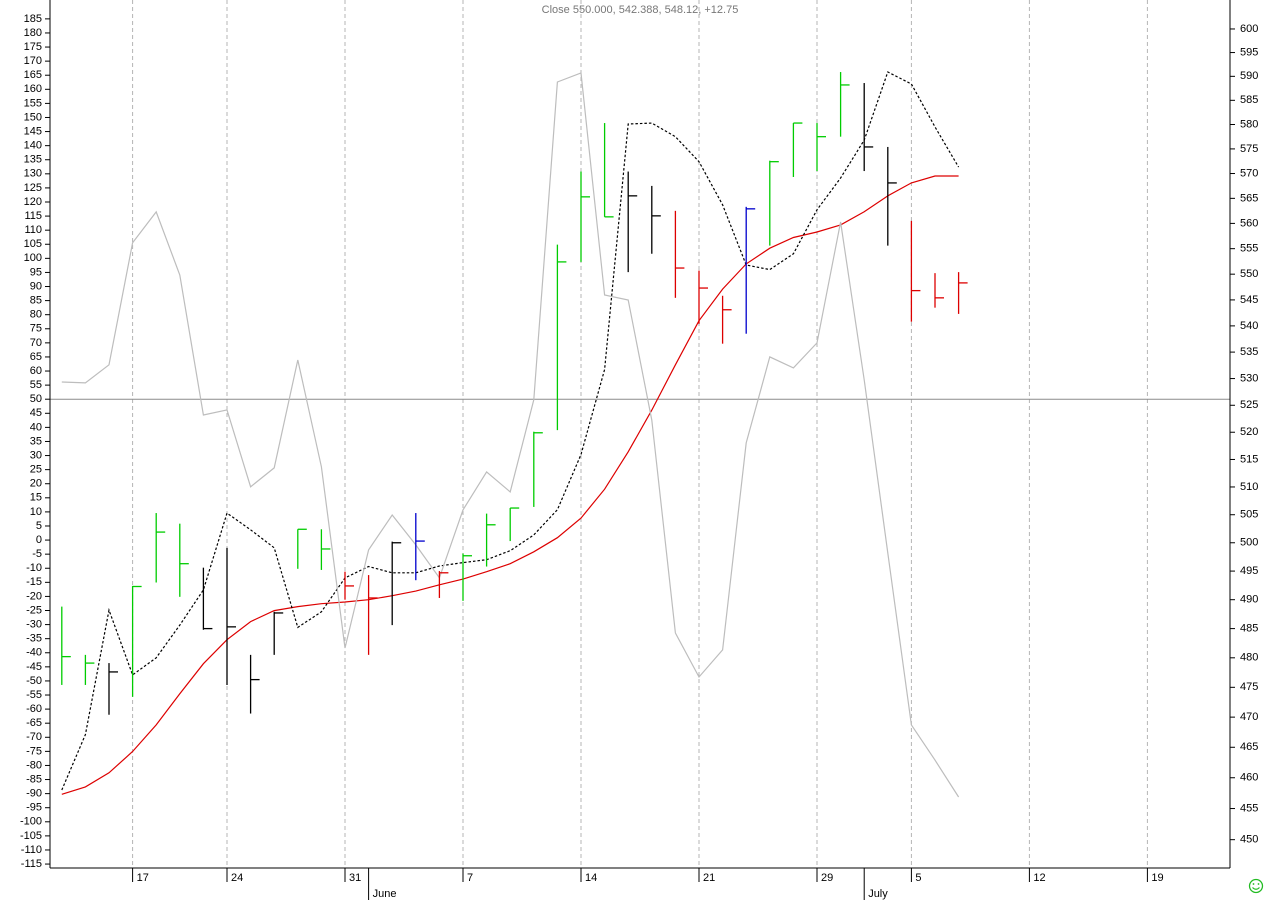 The image size is (1280, 900). Describe the element at coordinates (33, 258) in the screenshot. I see `y-tick-label: 100` at that location.